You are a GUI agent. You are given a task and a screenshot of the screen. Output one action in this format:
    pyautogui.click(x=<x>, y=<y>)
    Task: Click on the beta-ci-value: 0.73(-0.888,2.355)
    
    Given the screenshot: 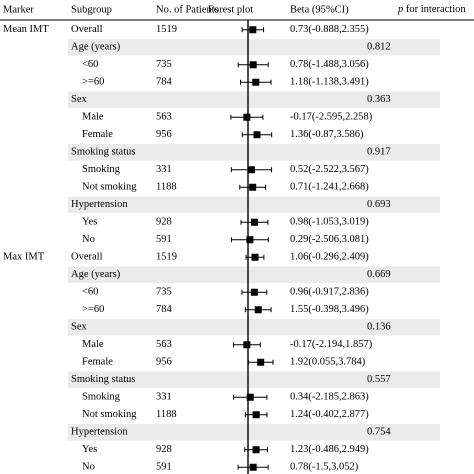 What is the action you would take?
    pyautogui.click(x=329, y=29)
    